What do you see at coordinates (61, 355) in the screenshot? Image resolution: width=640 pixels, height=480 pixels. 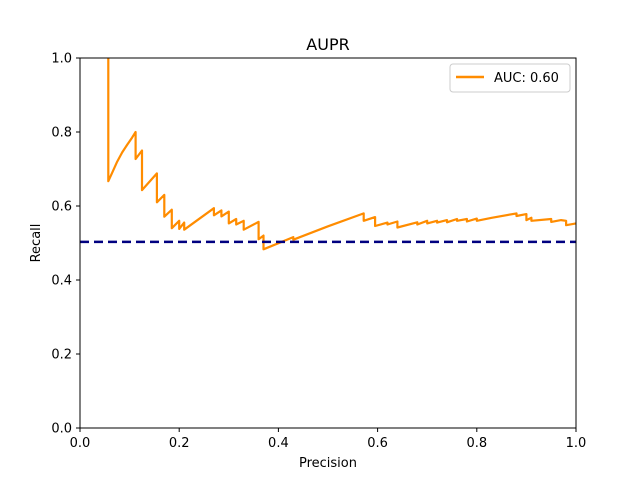 I see `y-tick-label: 0.2` at bounding box center [61, 355].